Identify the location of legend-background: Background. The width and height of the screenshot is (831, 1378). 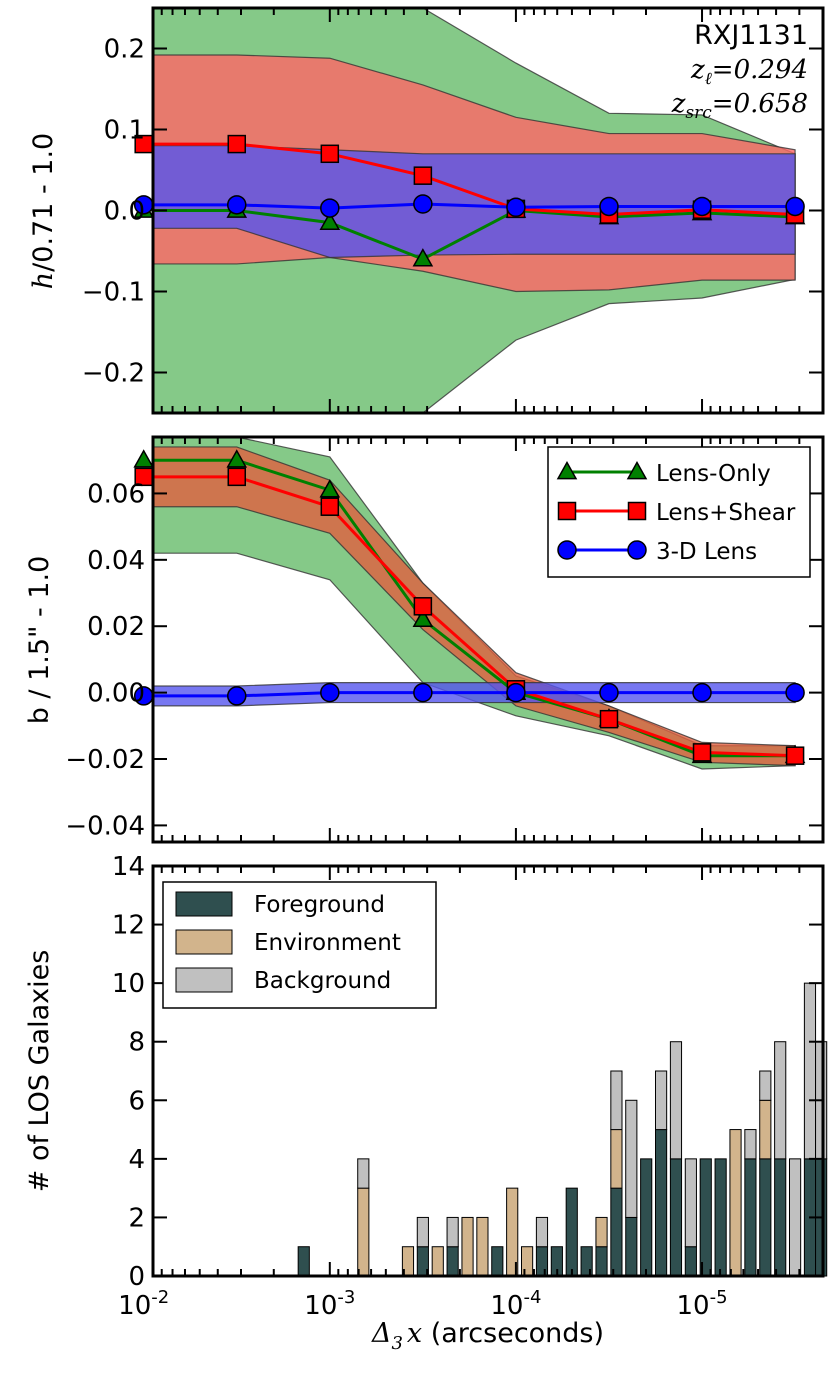
(322, 981).